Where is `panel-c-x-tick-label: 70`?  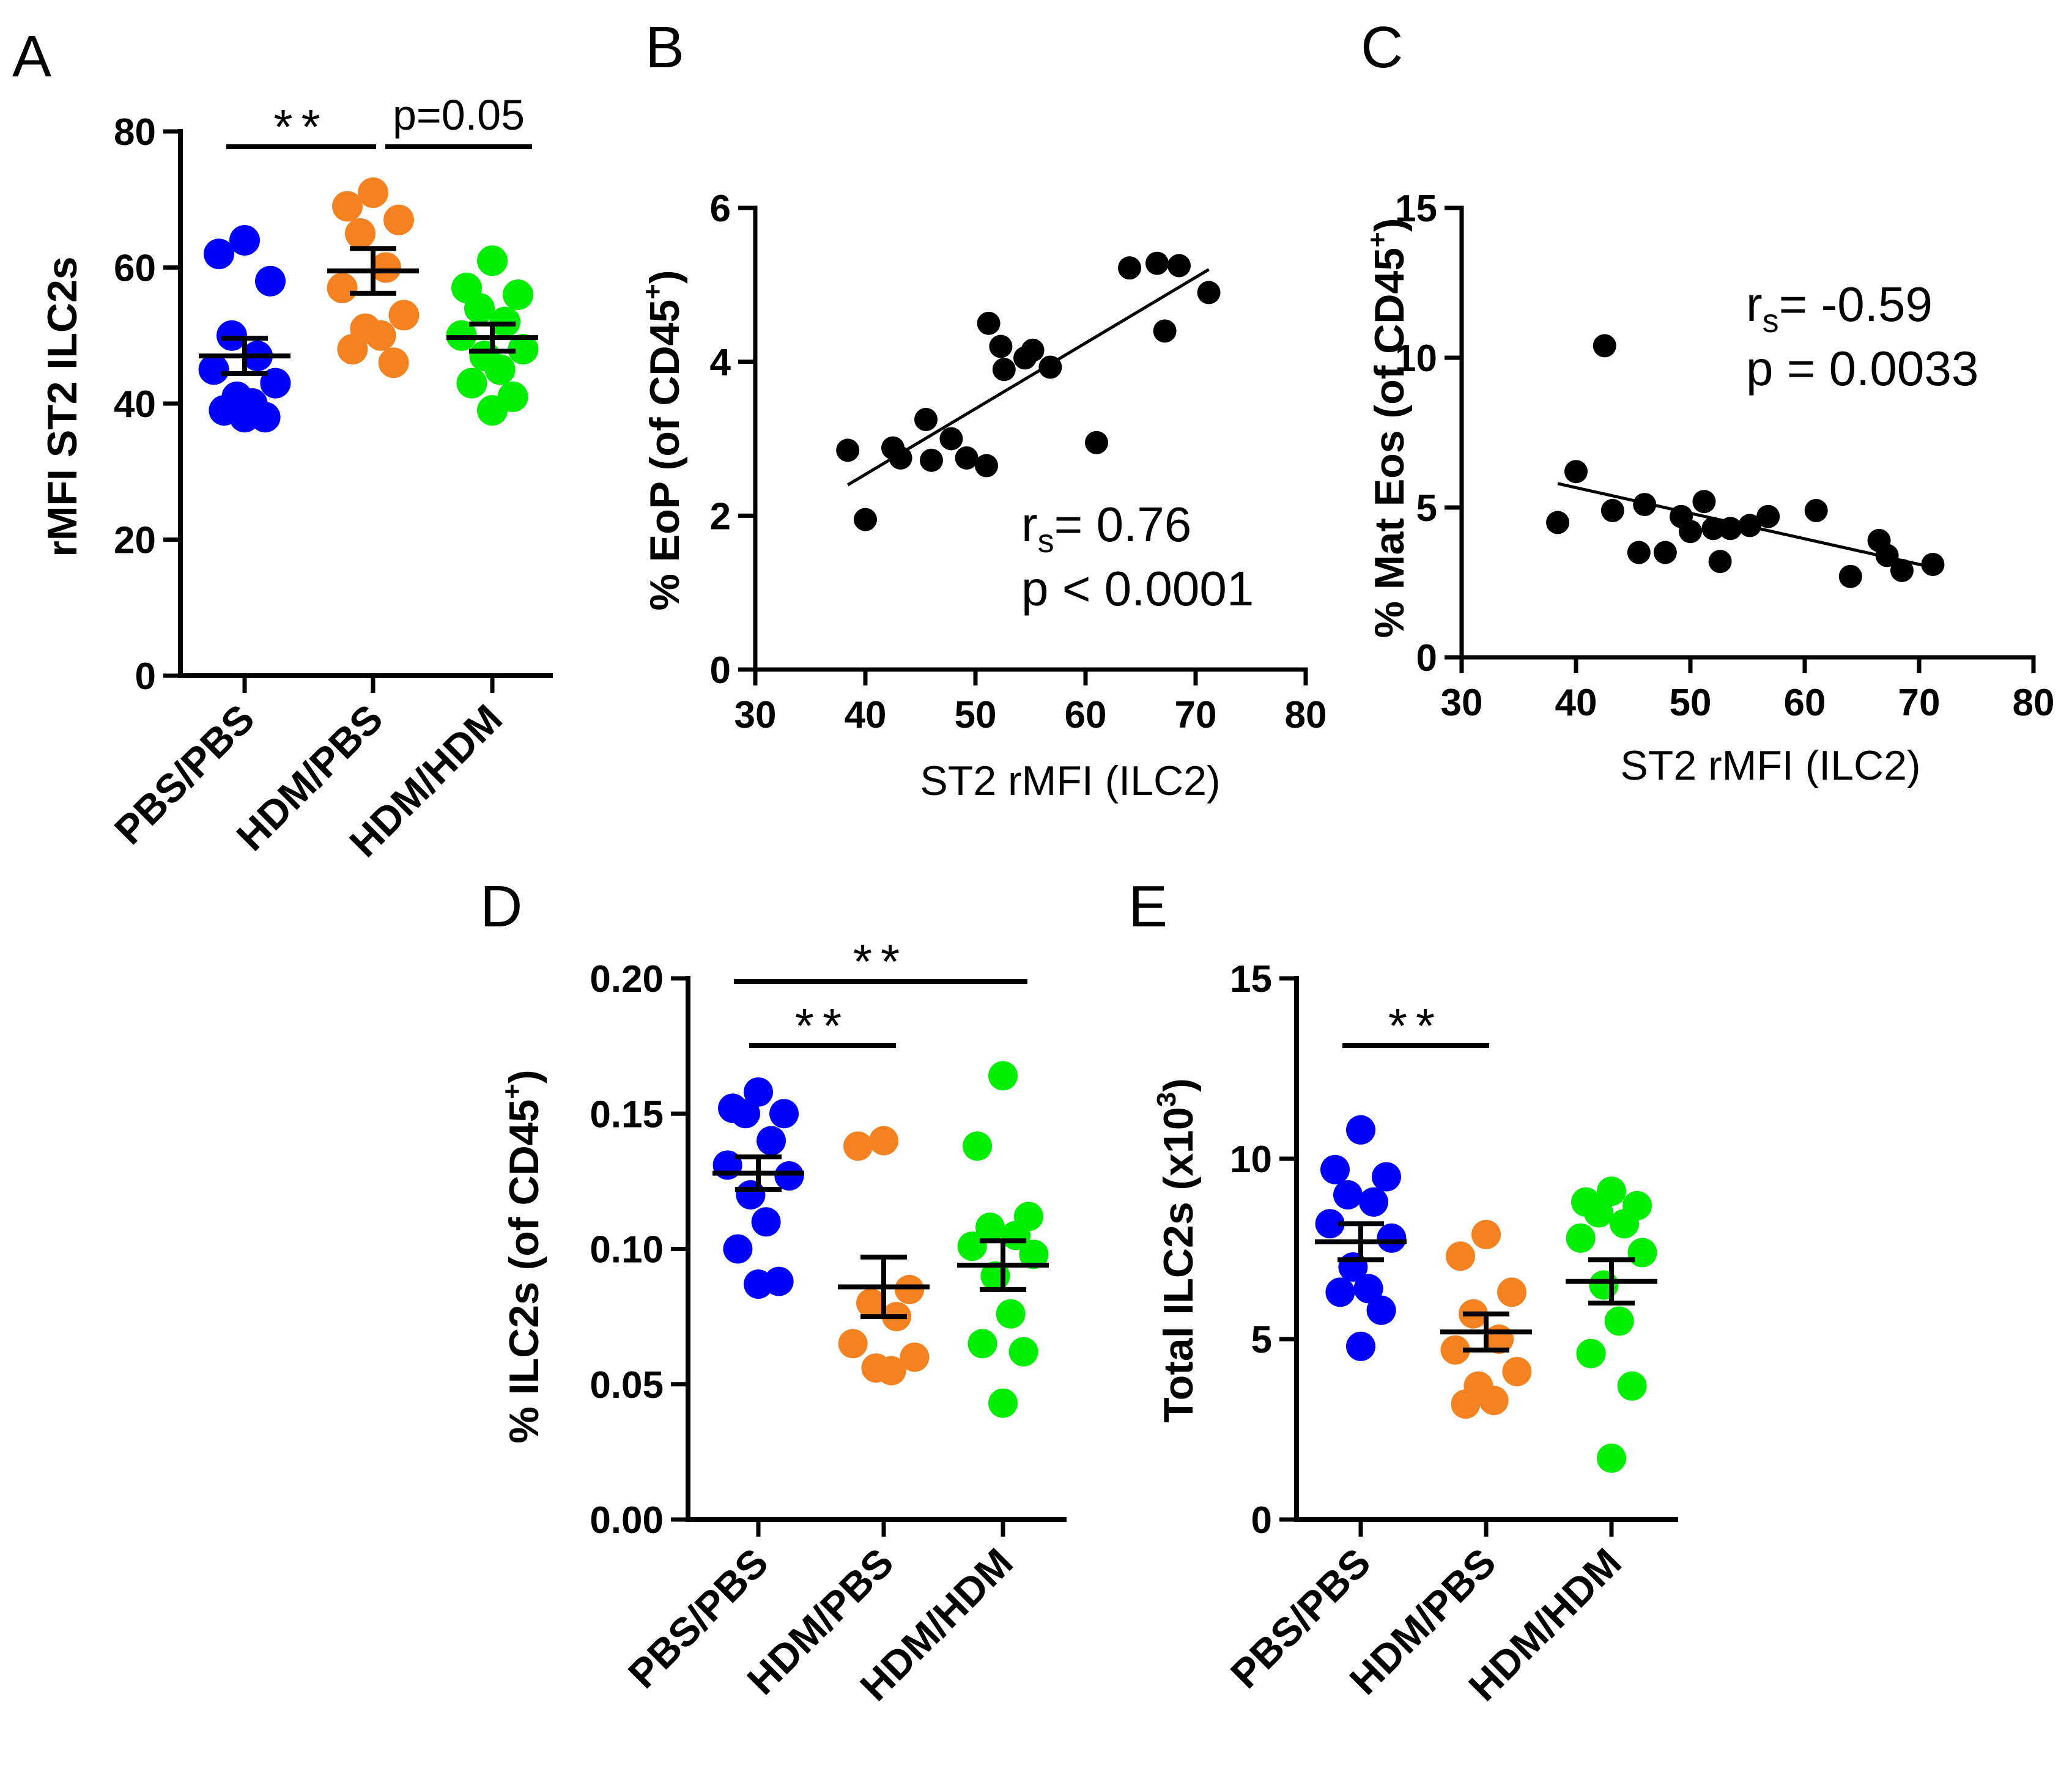
panel-c-x-tick-label: 70 is located at coordinates (1919, 703).